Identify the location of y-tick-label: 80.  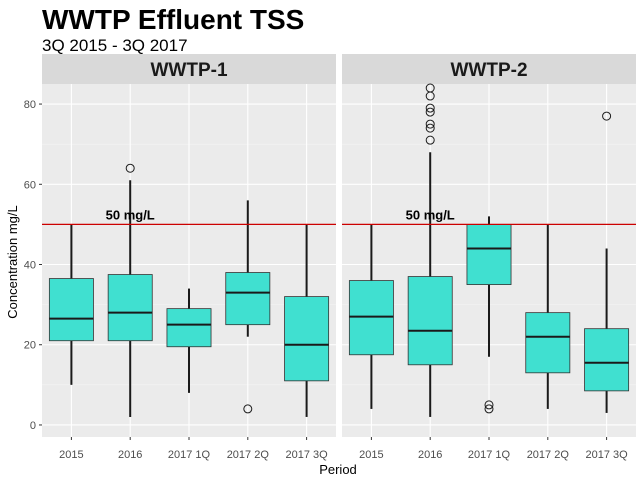
(30, 105).